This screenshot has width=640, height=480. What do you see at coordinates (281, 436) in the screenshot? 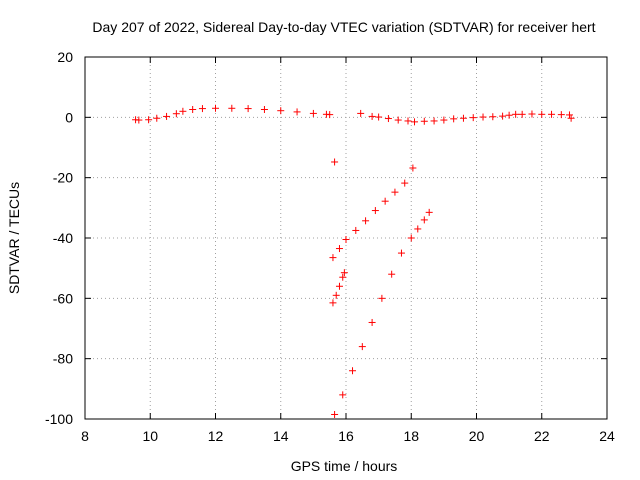
I see `x-tick-label: 14` at bounding box center [281, 436].